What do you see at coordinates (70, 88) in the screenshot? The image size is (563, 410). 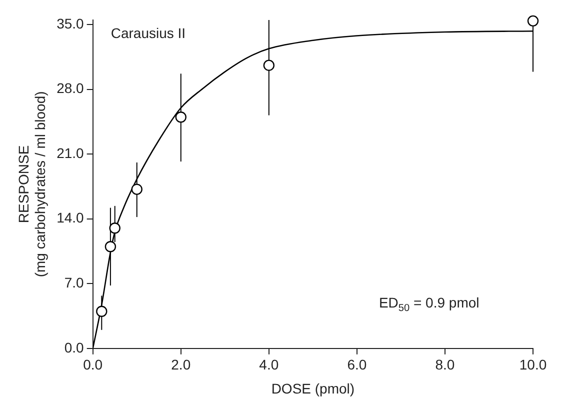 I see `y-tick-label: 28.0` at bounding box center [70, 88].